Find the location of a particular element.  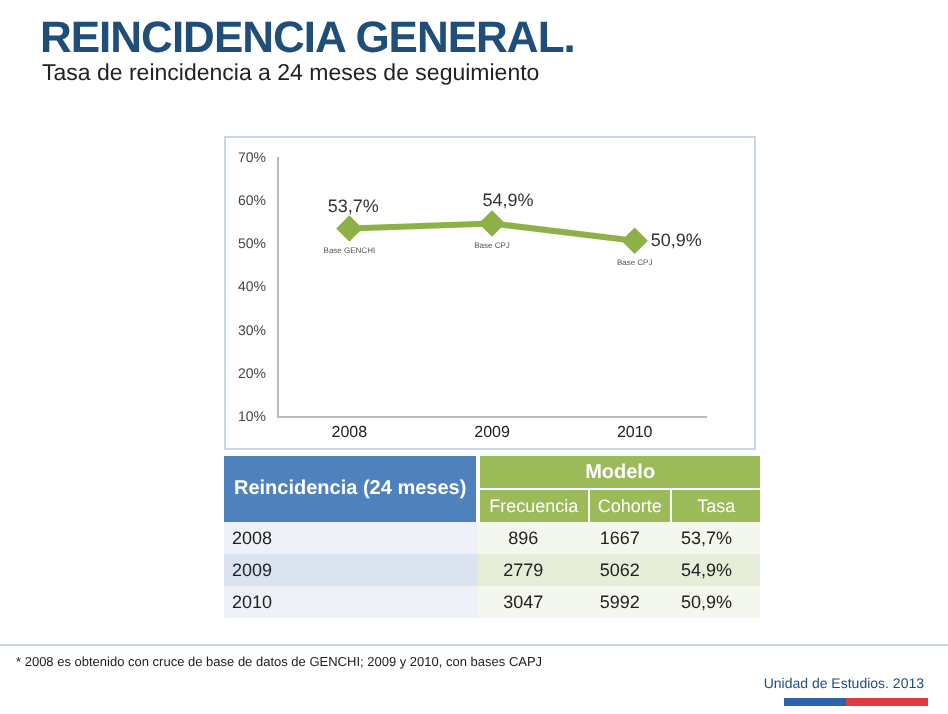

series-label: Frecuencia is located at coordinates (533, 505).